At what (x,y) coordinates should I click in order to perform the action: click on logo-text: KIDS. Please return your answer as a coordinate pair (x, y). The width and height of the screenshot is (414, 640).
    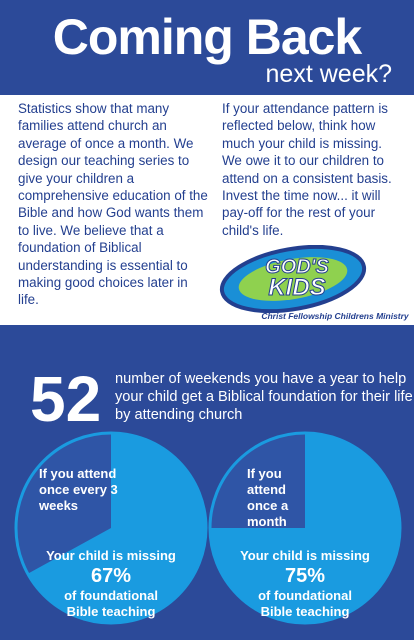
    Looking at the image, I should click on (296, 287).